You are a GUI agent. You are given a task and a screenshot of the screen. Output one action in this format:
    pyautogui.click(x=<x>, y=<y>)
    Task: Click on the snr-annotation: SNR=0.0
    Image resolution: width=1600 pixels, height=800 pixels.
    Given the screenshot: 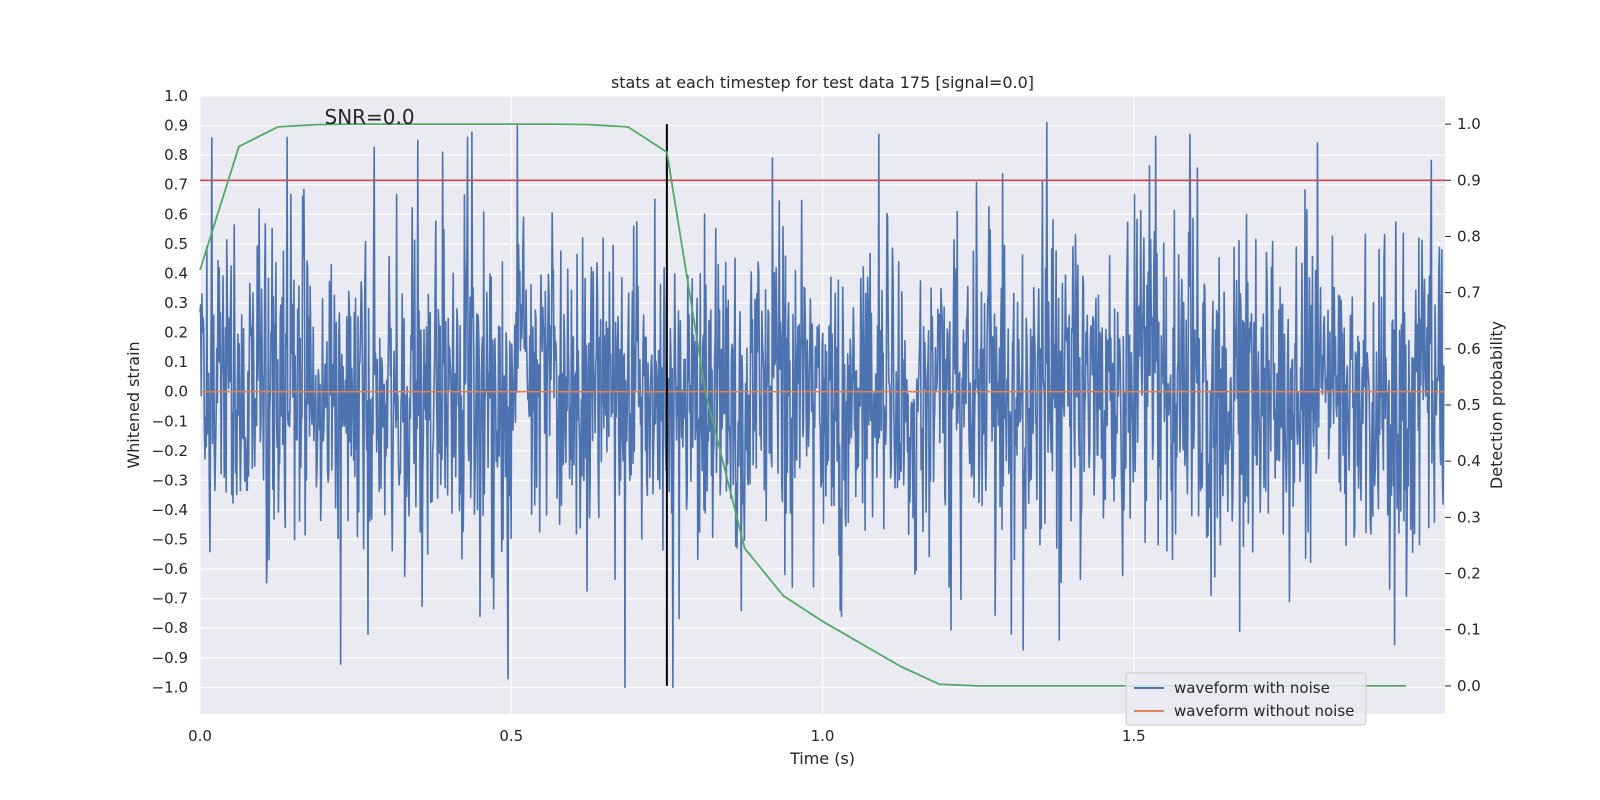 What is the action you would take?
    pyautogui.click(x=370, y=117)
    